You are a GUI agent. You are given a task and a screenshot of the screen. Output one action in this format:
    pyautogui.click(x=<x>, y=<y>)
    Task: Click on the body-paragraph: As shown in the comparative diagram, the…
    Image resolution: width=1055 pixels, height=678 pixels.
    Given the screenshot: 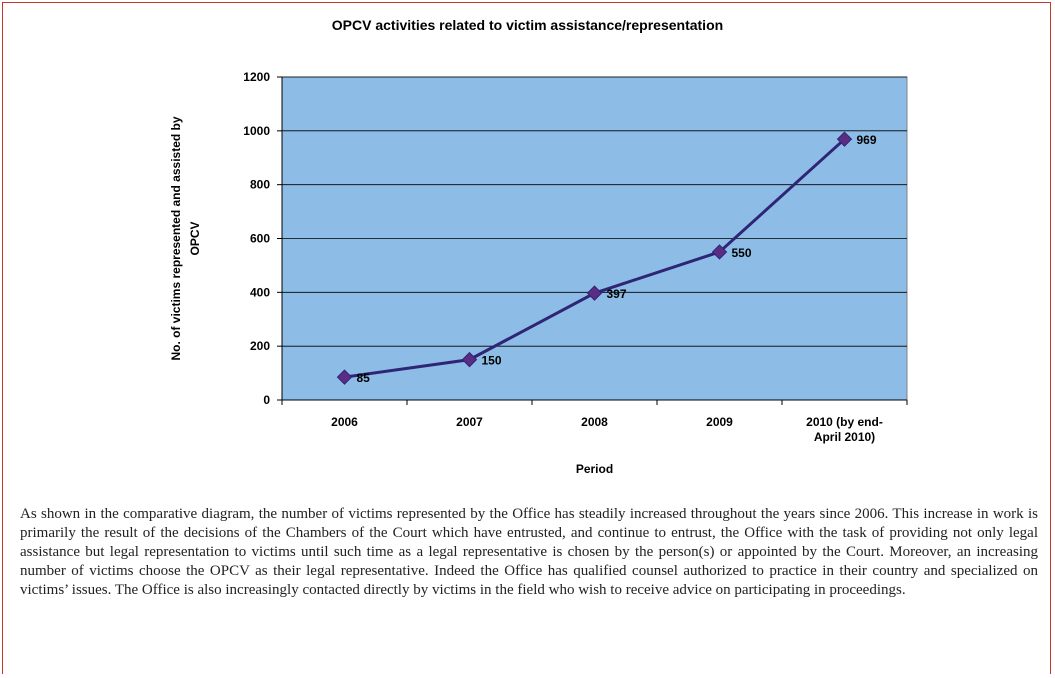 What is the action you would take?
    pyautogui.click(x=529, y=552)
    